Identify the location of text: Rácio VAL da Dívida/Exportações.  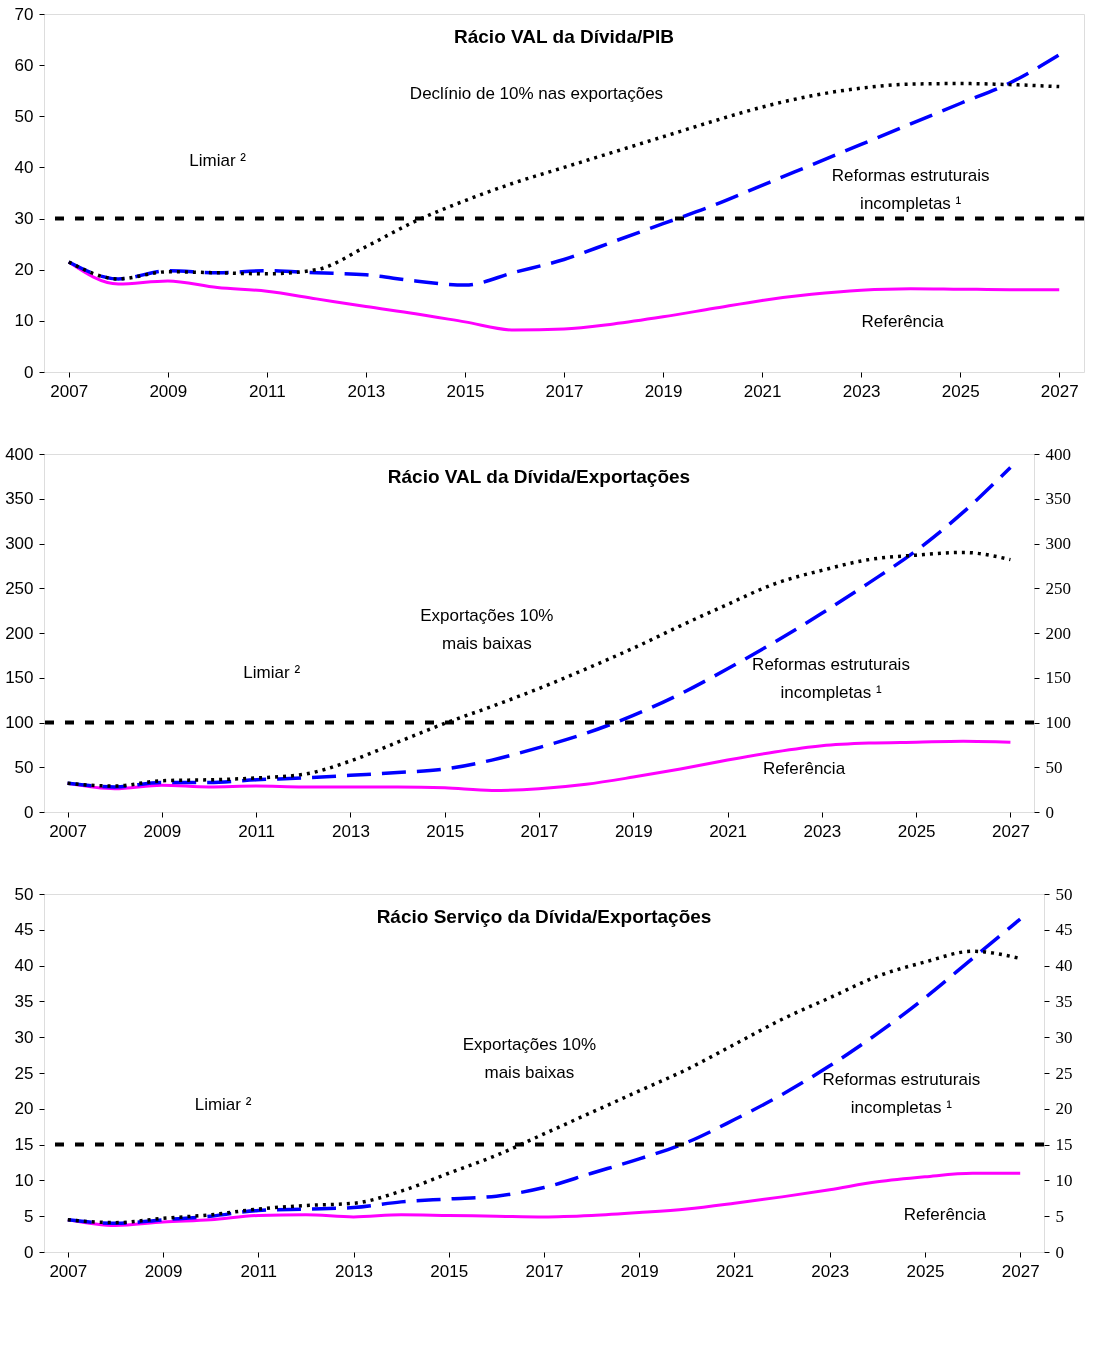
(539, 476).